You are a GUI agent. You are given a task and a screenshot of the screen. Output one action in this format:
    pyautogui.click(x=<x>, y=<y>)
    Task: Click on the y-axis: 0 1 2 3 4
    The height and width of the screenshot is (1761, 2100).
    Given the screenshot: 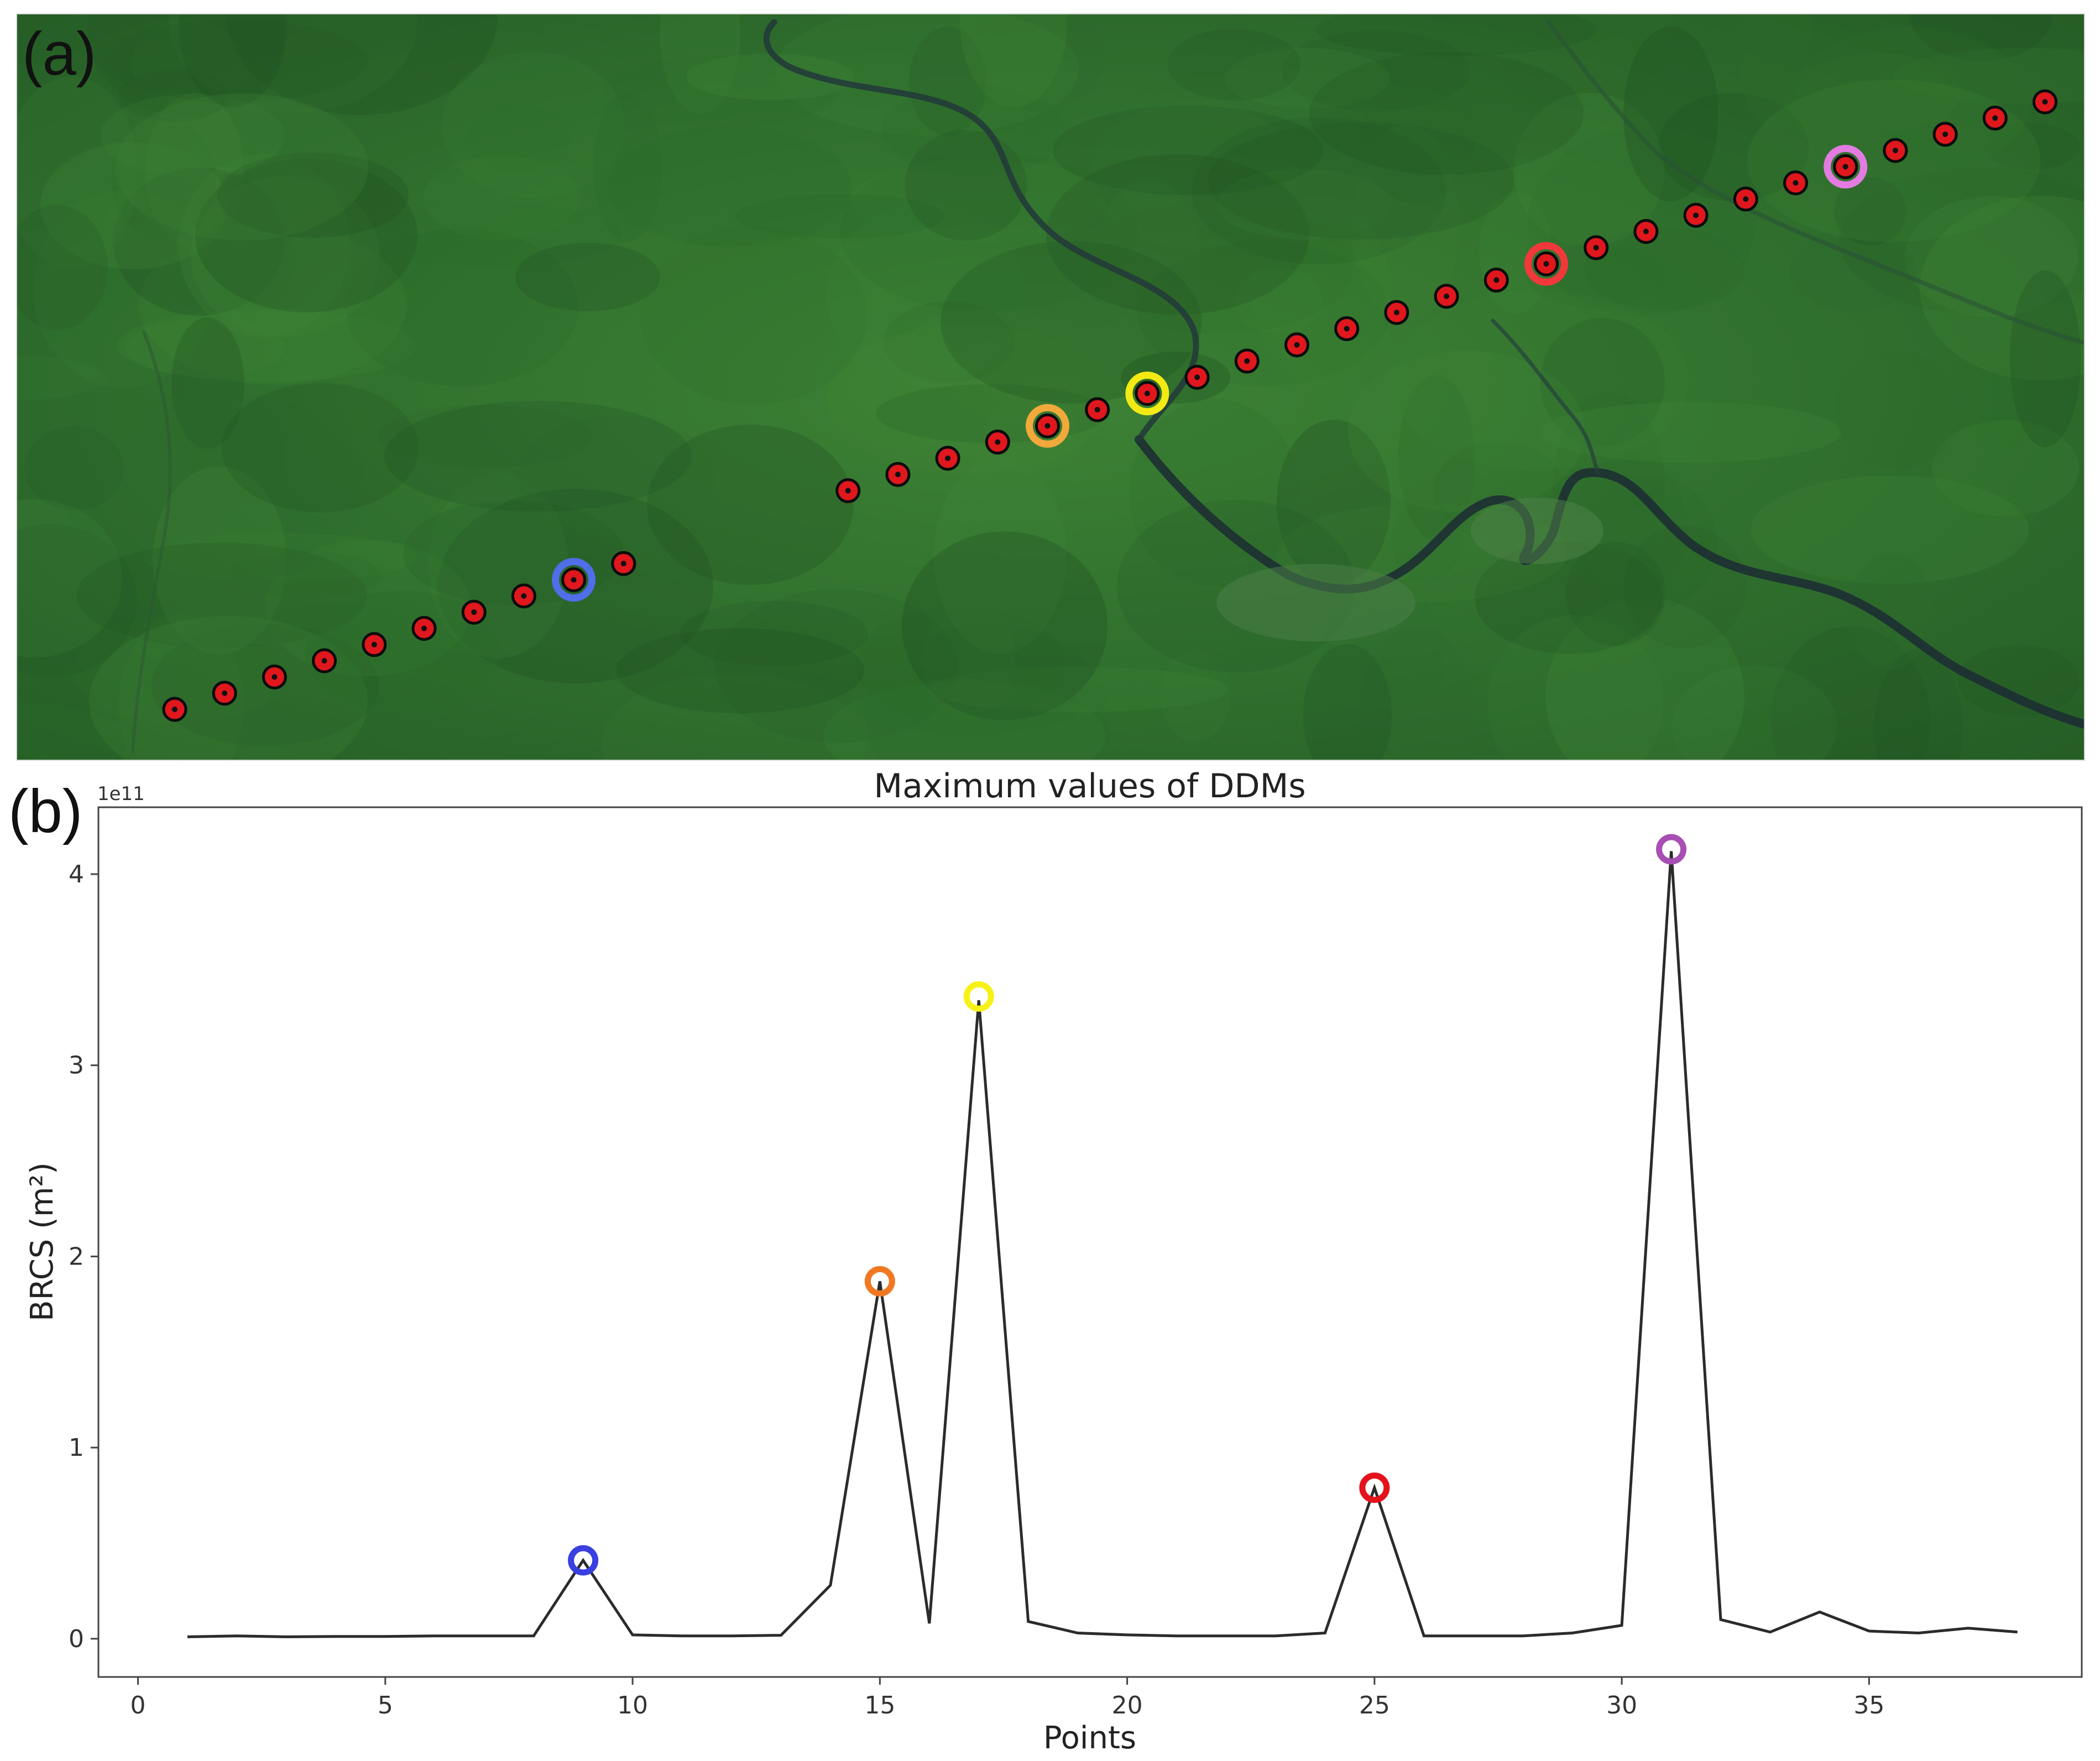 What is the action you would take?
    pyautogui.click(x=83, y=1256)
    